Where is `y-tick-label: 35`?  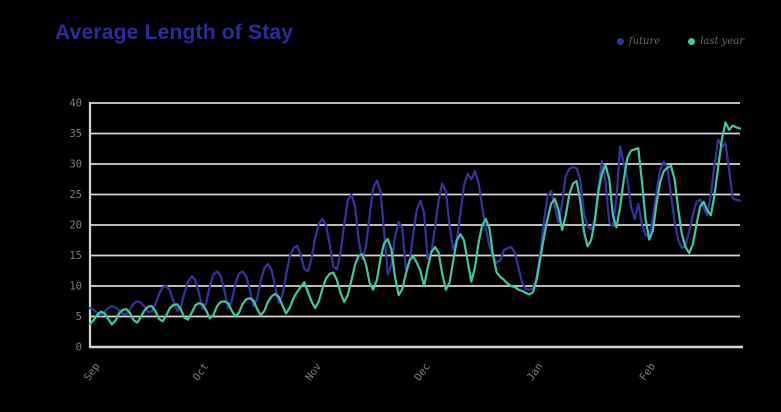 y-tick-label: 35 is located at coordinates (75, 134).